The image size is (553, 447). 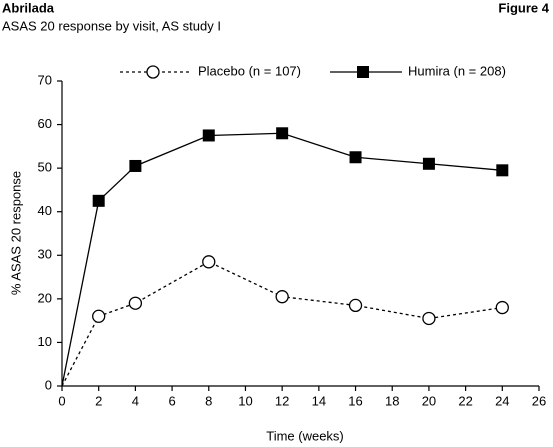 What do you see at coordinates (429, 400) in the screenshot?
I see `x-tick-label: 20` at bounding box center [429, 400].